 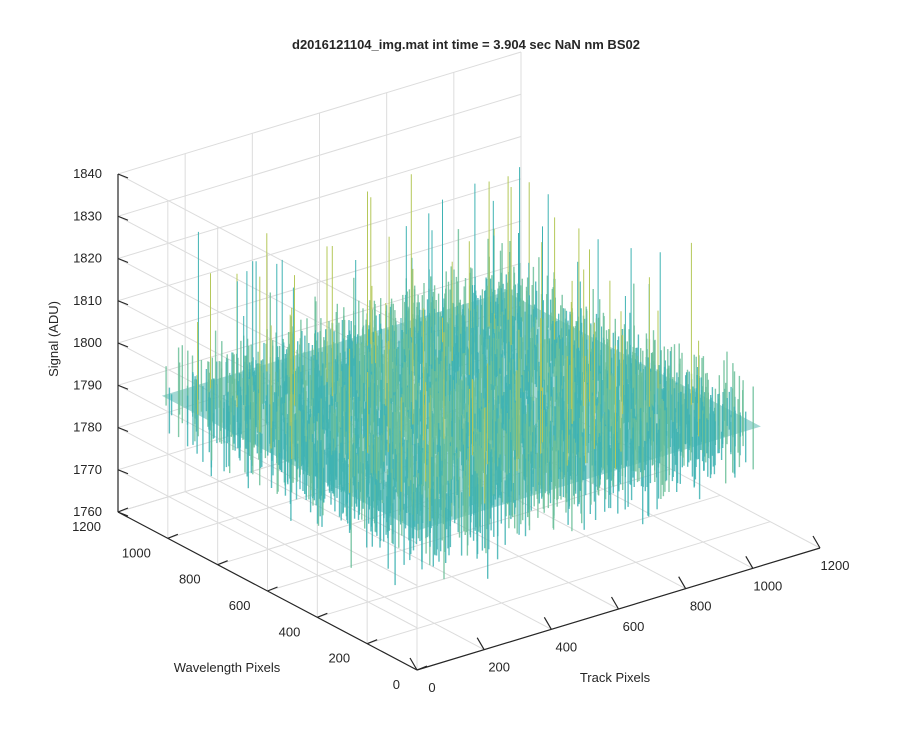 What do you see at coordinates (240, 605) in the screenshot?
I see `y-tick-label: 600` at bounding box center [240, 605].